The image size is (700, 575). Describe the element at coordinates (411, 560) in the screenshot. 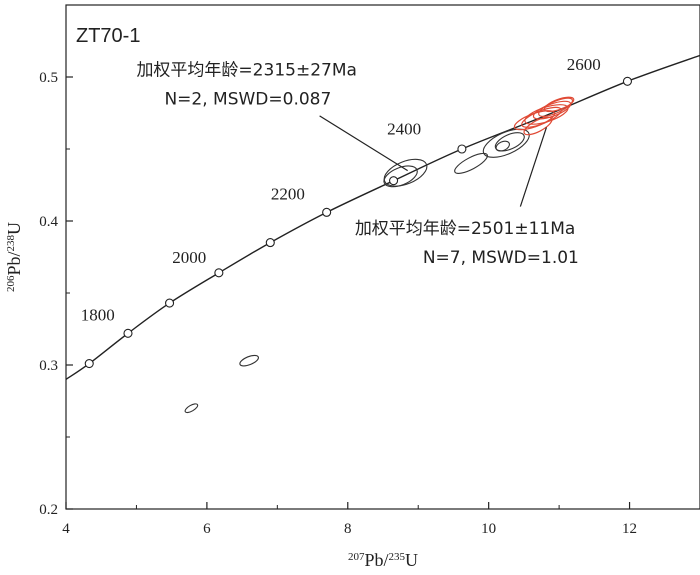

I see `x-axis-title-main2: U` at that location.